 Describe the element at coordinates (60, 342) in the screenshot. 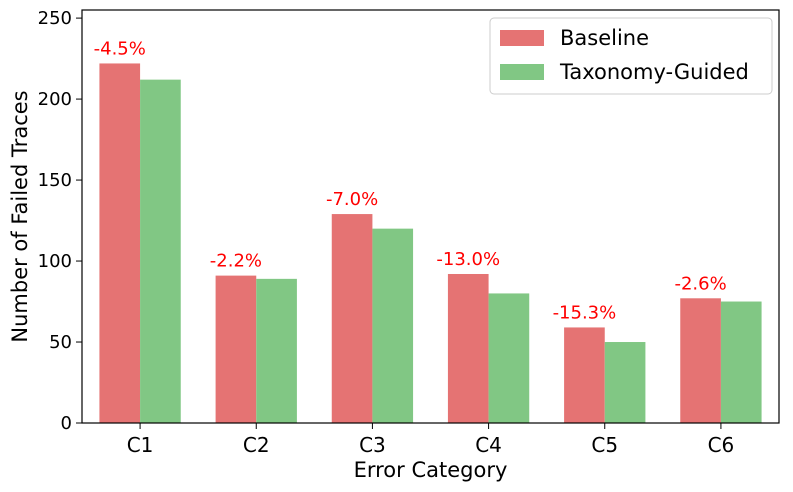

I see `y-tick-label-50: 50` at that location.